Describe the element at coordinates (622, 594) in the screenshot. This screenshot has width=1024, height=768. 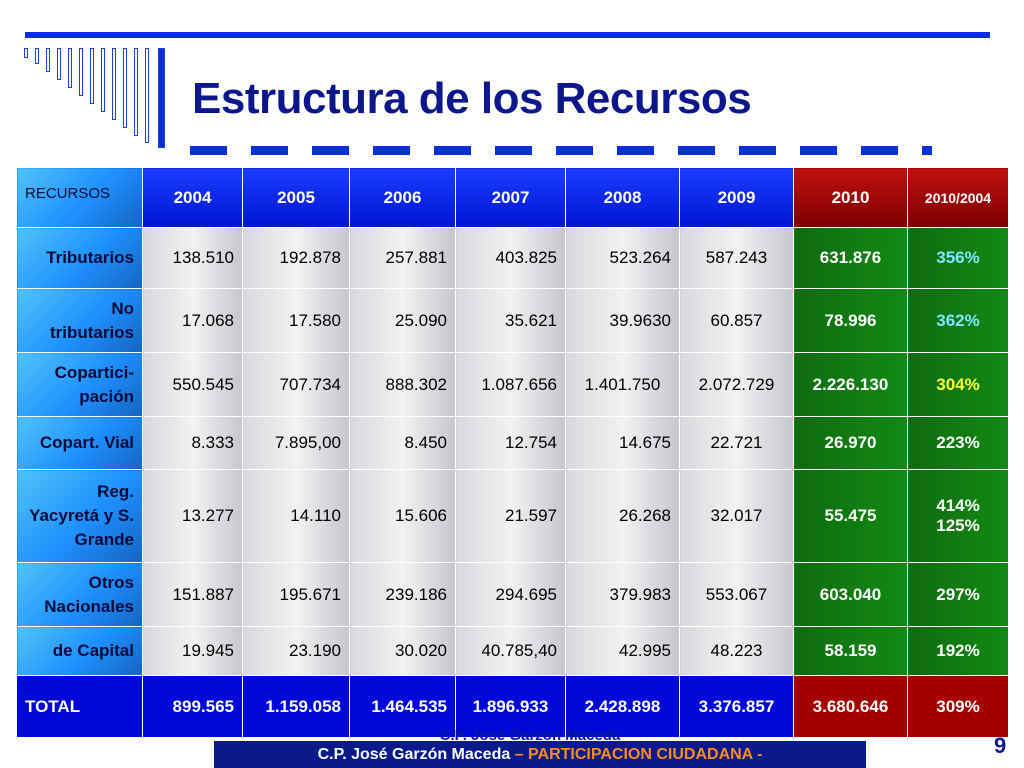
I see `cell: 379.983` at that location.